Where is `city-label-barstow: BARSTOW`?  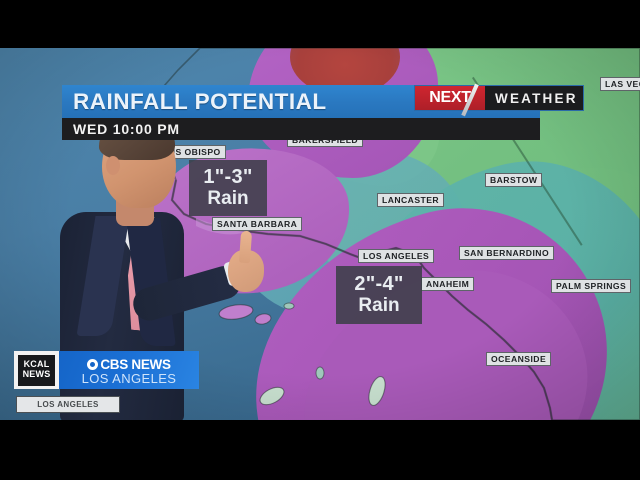
city-label-barstow: BARSTOW is located at coordinates (514, 180).